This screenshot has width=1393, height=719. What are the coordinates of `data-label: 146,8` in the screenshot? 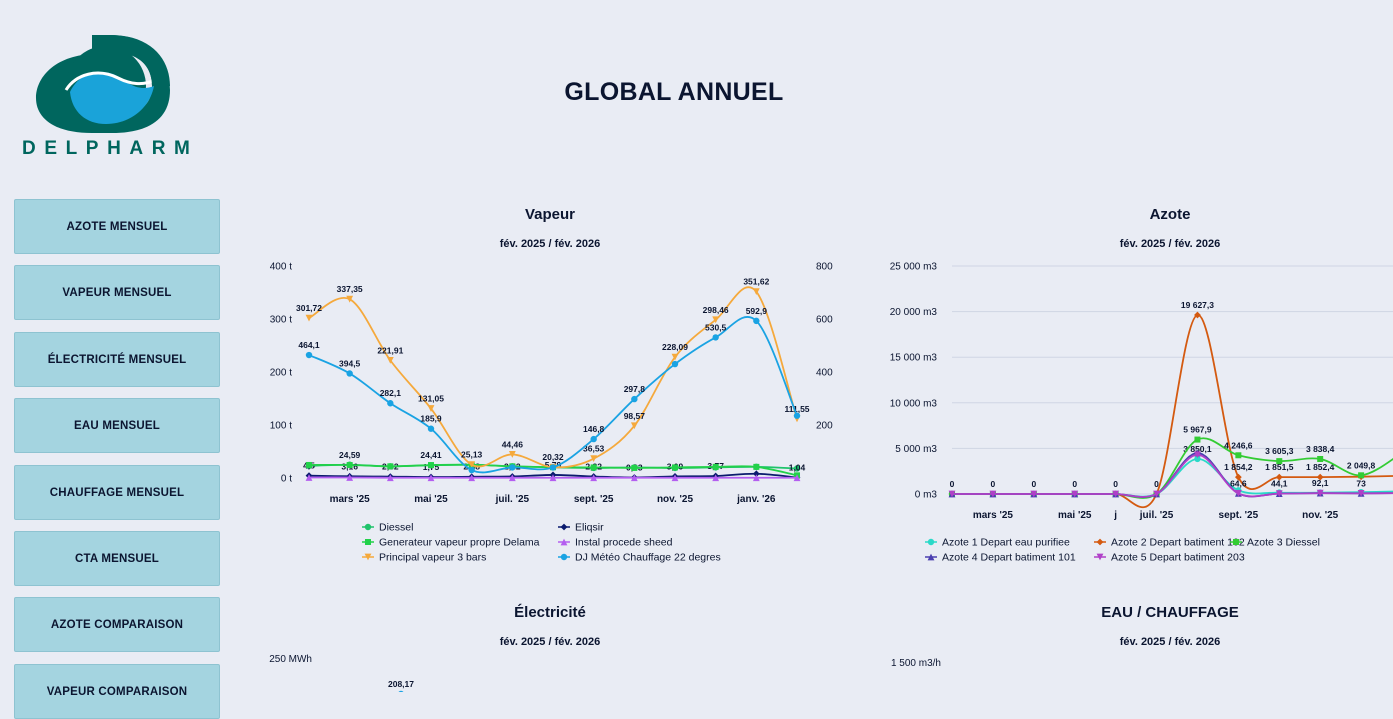 It's located at (594, 429).